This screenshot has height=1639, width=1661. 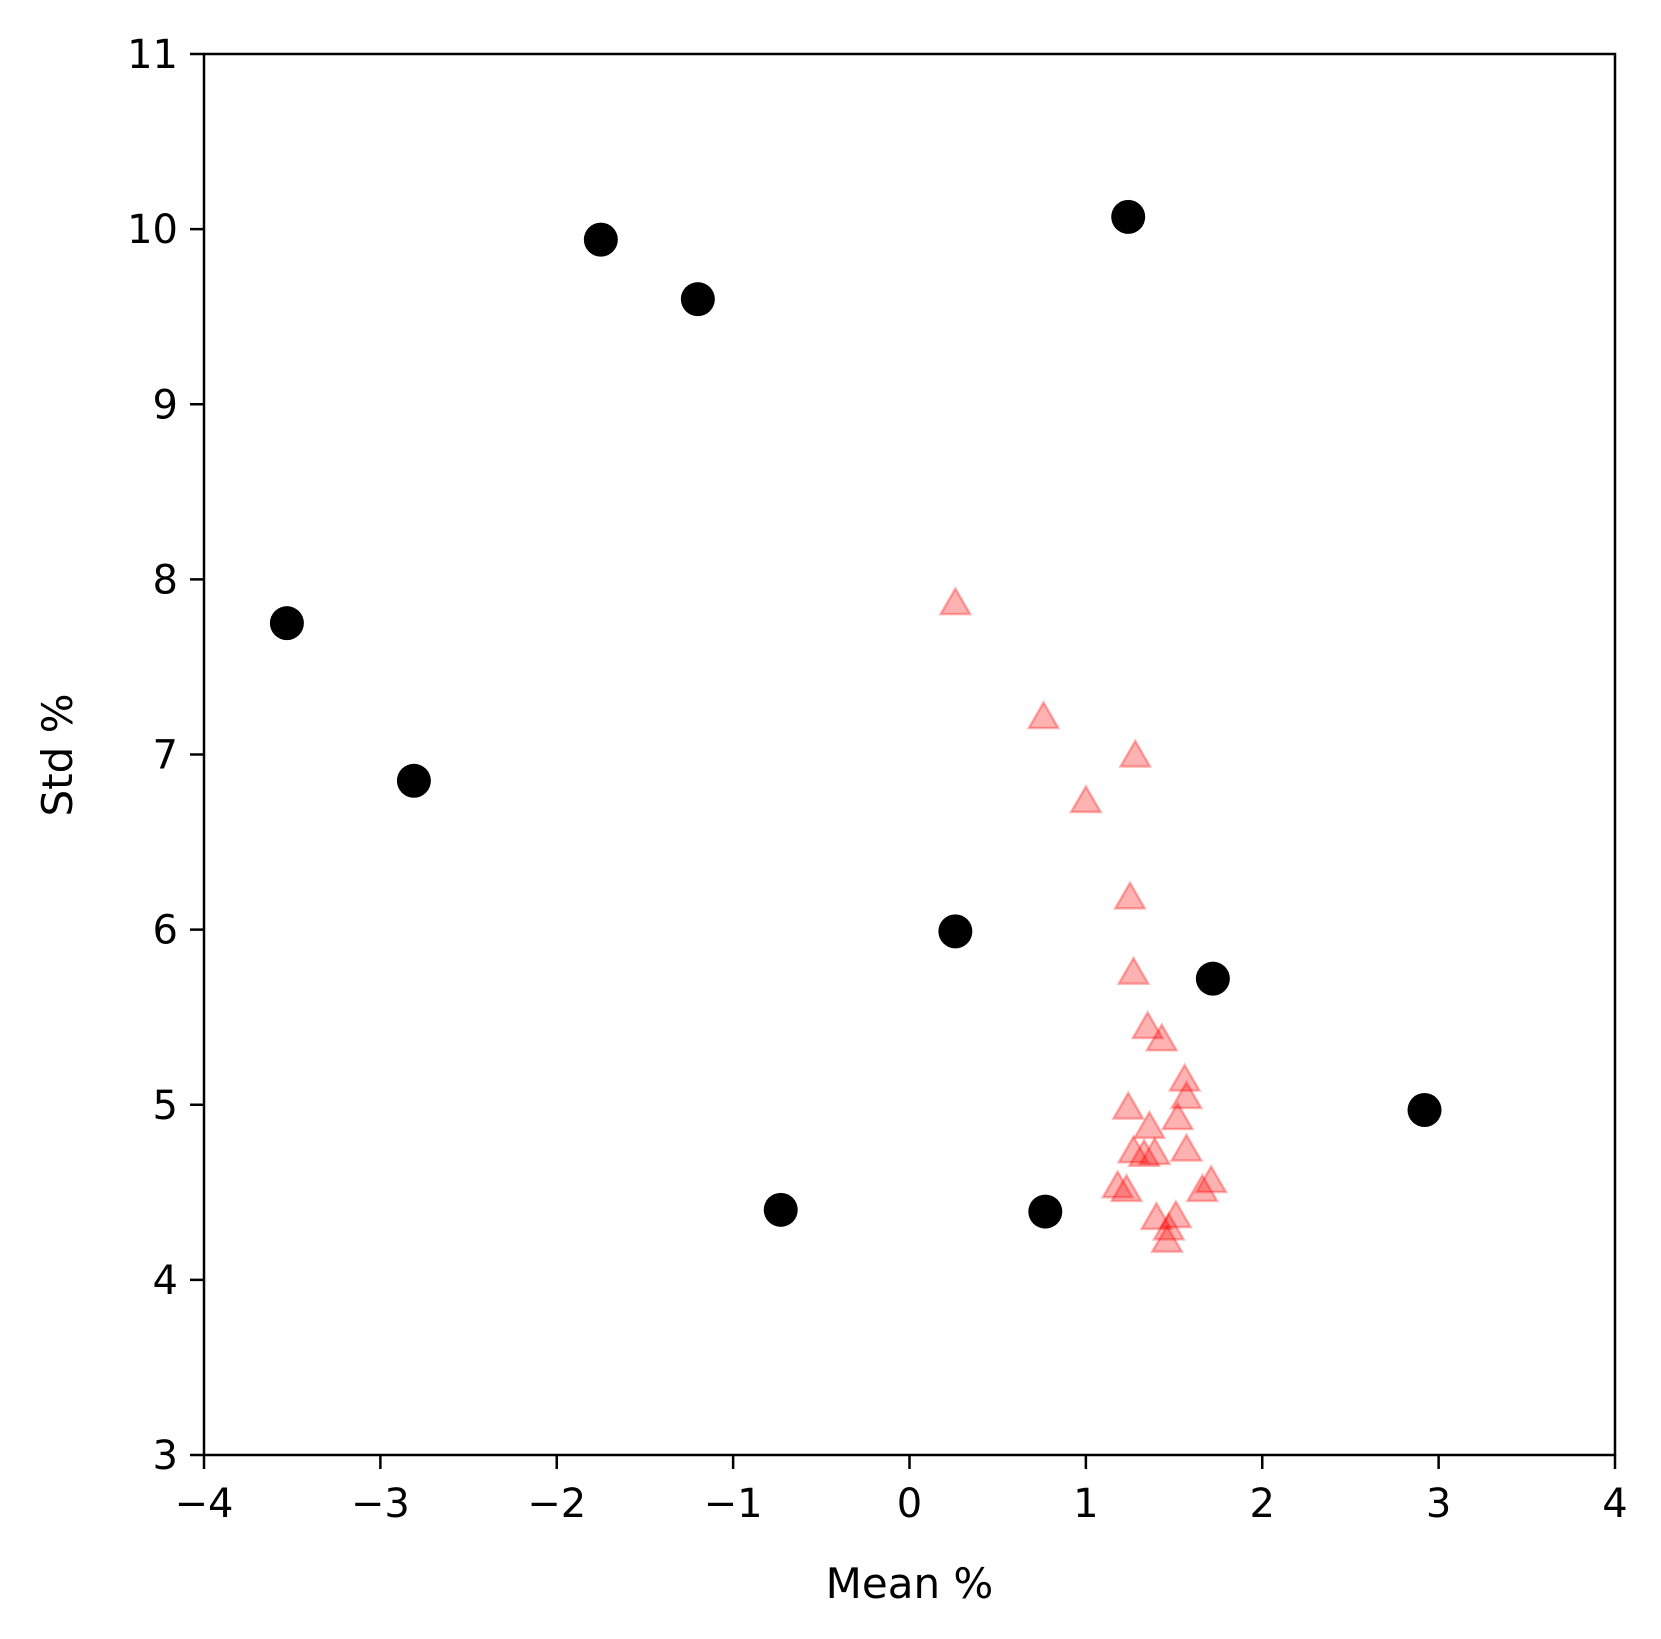 What do you see at coordinates (152, 55) in the screenshot?
I see `y-tick-label: 11` at bounding box center [152, 55].